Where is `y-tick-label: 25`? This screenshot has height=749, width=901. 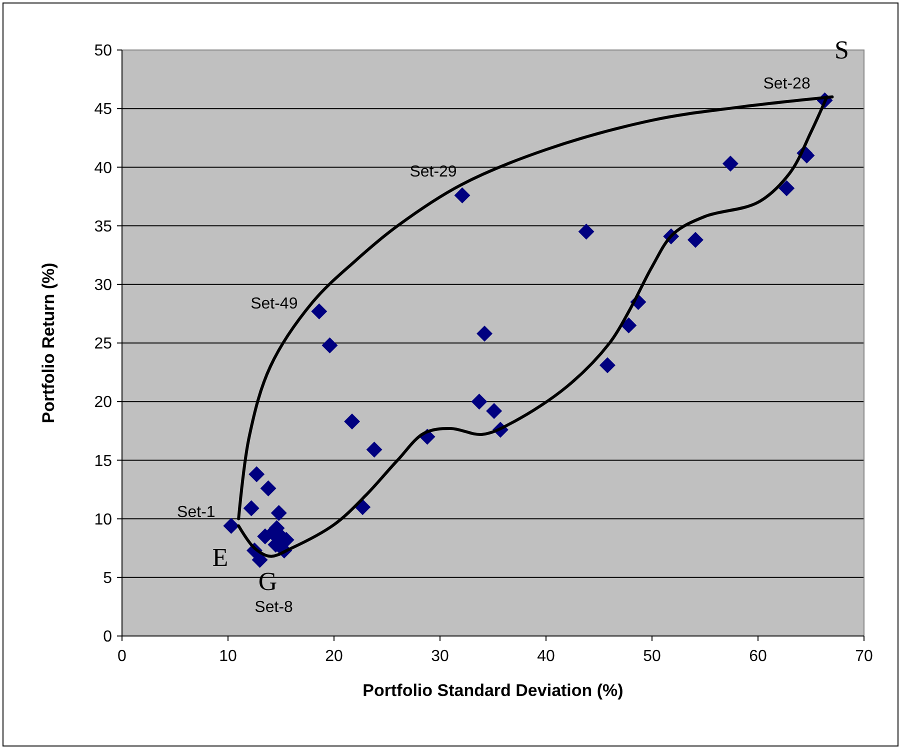
y-tick-label: 25 is located at coordinates (103, 344).